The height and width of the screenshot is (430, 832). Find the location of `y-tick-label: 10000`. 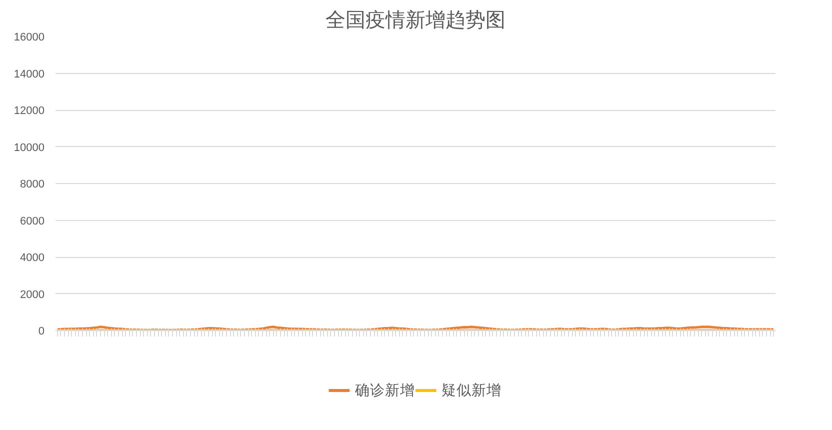

y-tick-label: 10000 is located at coordinates (29, 148).